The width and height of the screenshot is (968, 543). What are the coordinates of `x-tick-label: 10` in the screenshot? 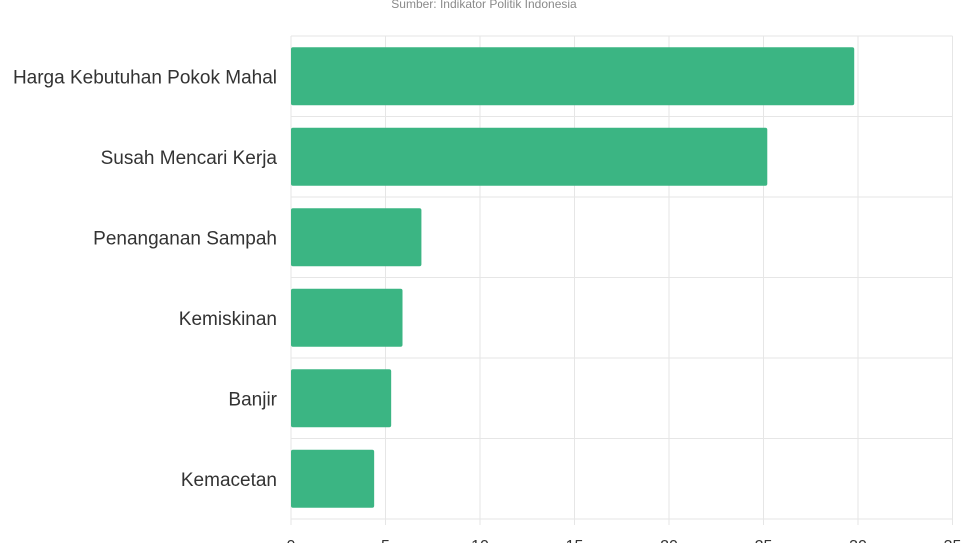 It's located at (480, 540).